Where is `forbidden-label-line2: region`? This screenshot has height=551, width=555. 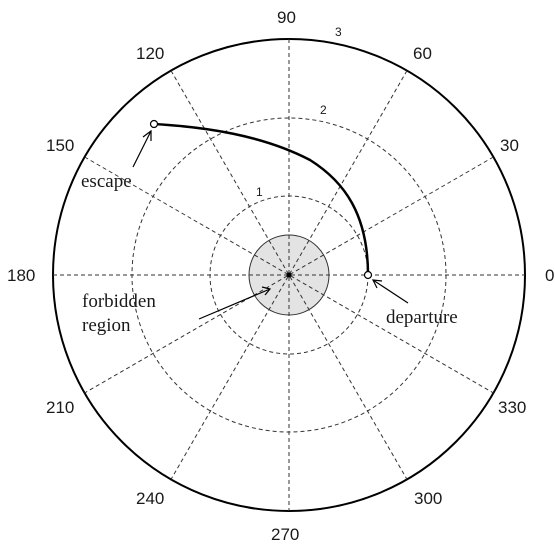
forbidden-label-line2: region is located at coordinates (106, 325).